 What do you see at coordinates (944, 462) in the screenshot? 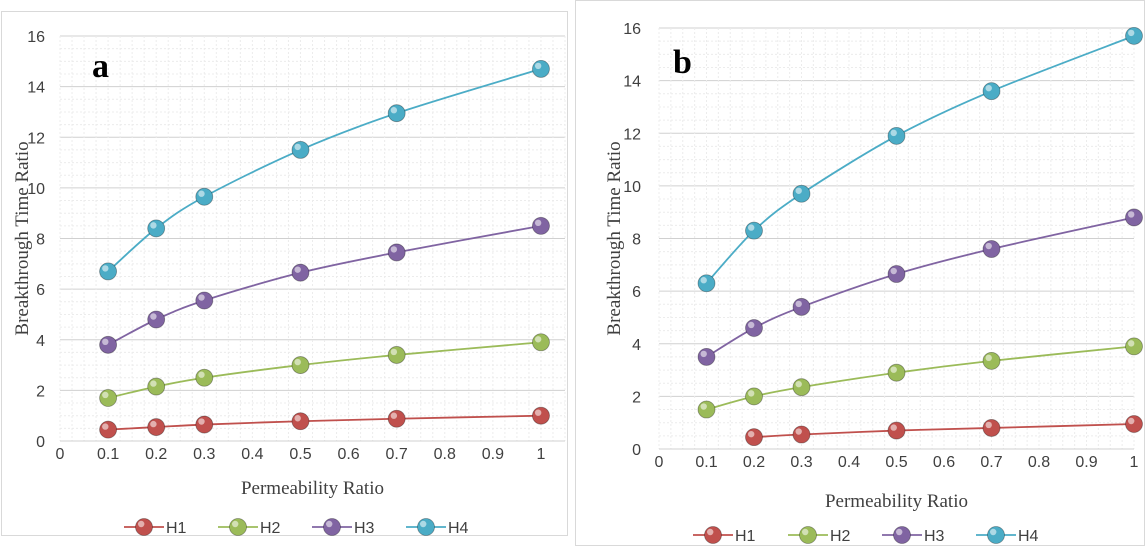
I see `panel-b-x-tick-label: 0.6` at bounding box center [944, 462].